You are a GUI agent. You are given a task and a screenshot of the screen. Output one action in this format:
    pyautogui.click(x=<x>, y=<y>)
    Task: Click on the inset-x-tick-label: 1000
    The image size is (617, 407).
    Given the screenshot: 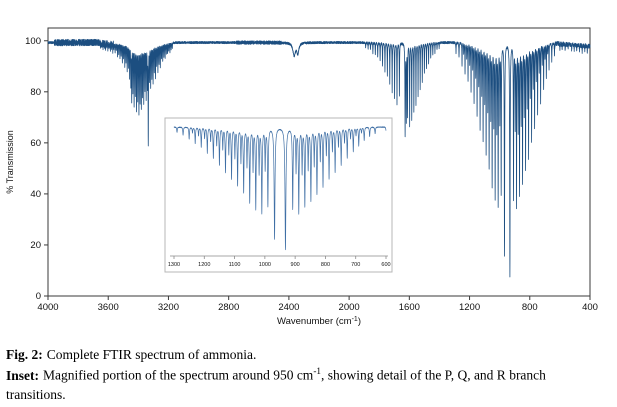 What is the action you would take?
    pyautogui.click(x=265, y=265)
    